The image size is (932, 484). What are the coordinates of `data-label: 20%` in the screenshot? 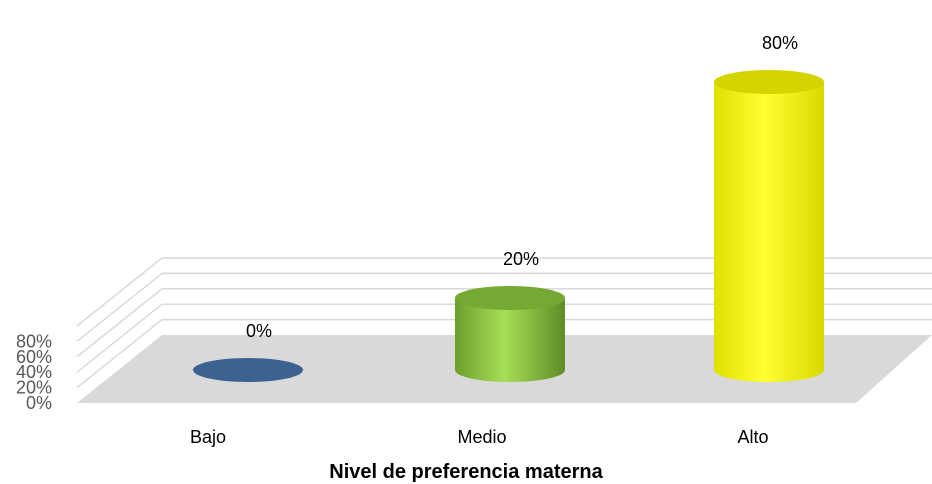 It's located at (521, 259).